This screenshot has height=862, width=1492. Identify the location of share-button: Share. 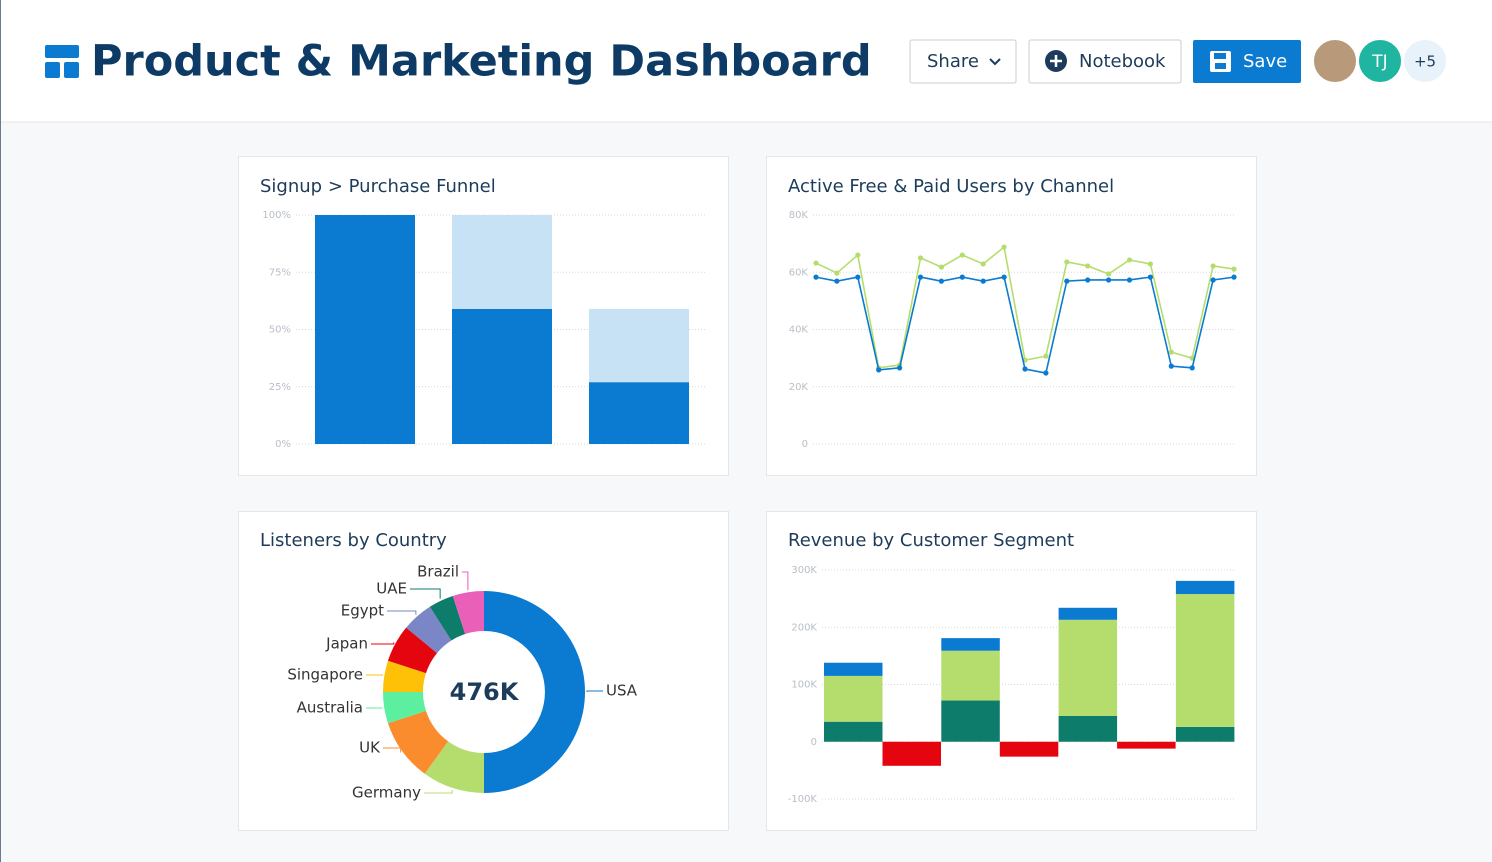
(963, 61).